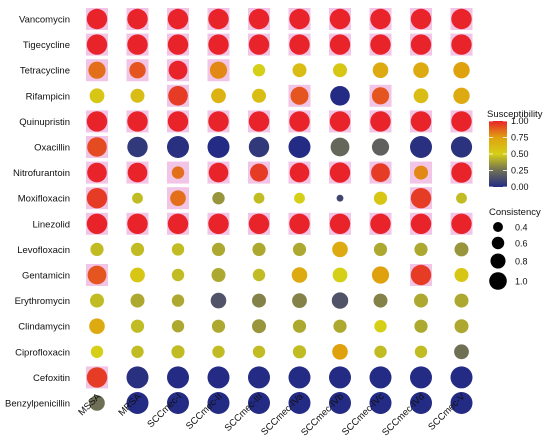 The image size is (550, 440). Describe the element at coordinates (43, 250) in the screenshot. I see `y-tick-label: Levofloxacin` at that location.